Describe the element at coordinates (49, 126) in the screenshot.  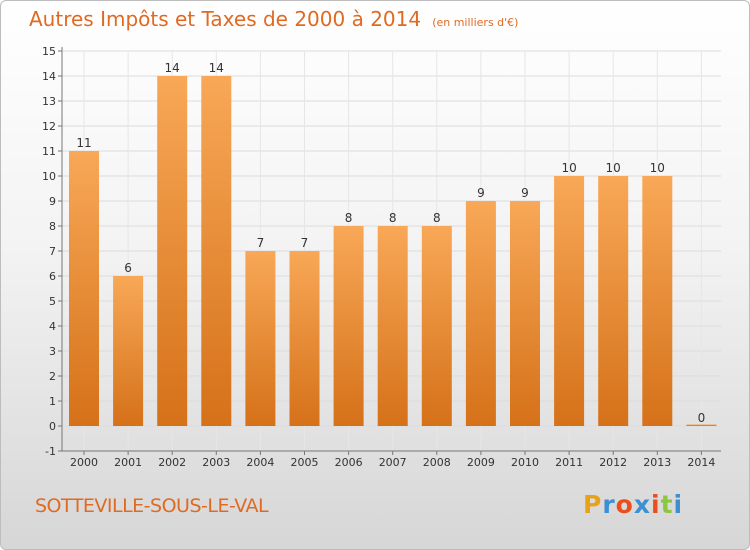
I see `y-tick-label: 12` at that location.